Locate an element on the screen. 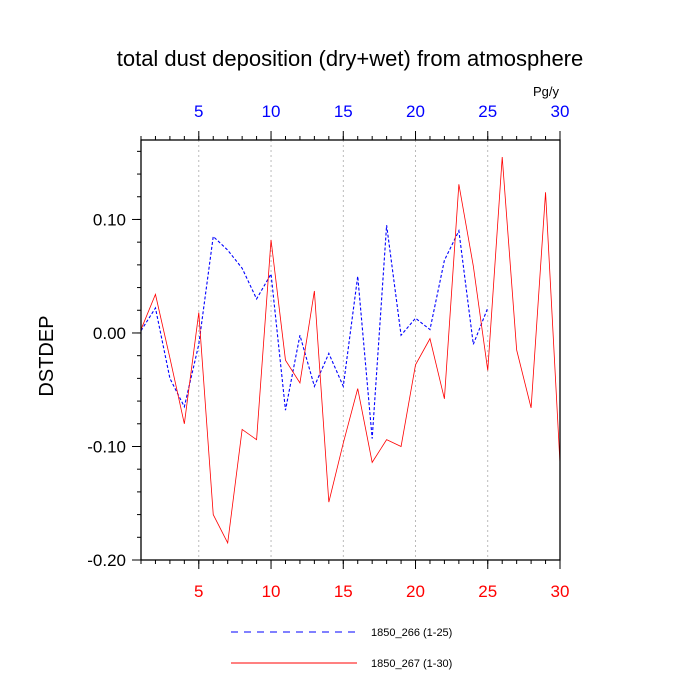 Image resolution: width=700 pixels, height=700 pixels. x-tick-label-bottom: 30 is located at coordinates (560, 591).